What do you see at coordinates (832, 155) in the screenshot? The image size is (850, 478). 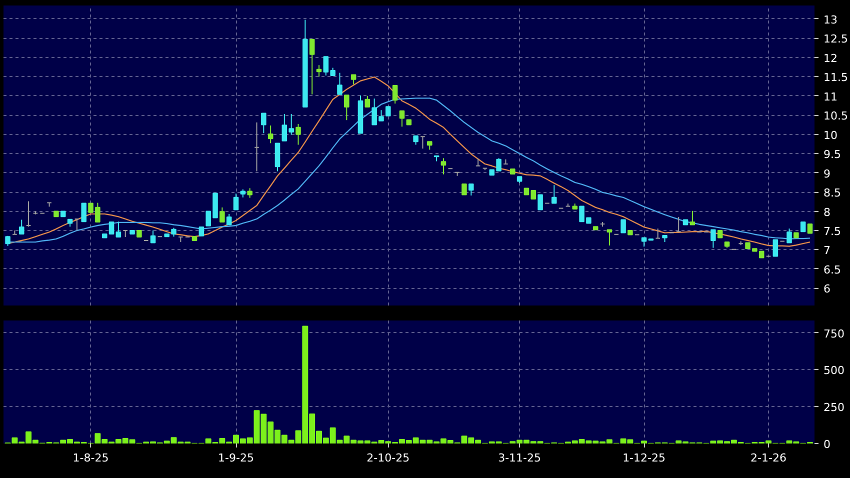 I see `y-tick-label: 9.5` at bounding box center [832, 155].